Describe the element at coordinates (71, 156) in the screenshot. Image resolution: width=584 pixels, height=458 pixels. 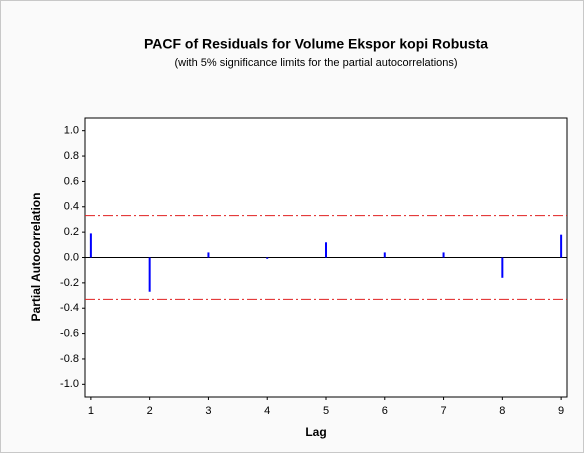
I see `y-tick-label: 0.8` at that location.